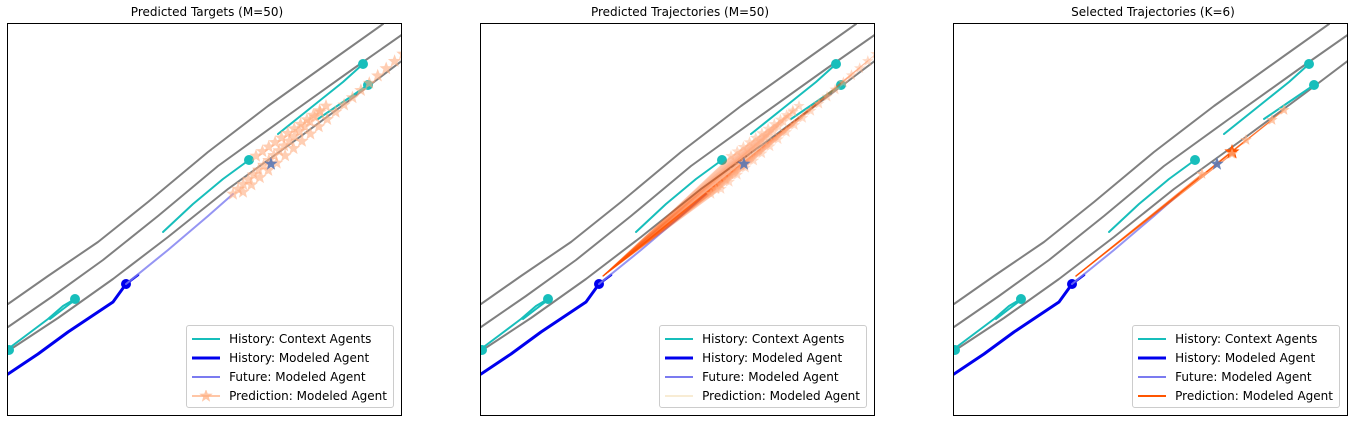 The width and height of the screenshot is (1353, 424). What do you see at coordinates (1246, 338) in the screenshot?
I see `legend-label: History: Context Agents` at bounding box center [1246, 338].